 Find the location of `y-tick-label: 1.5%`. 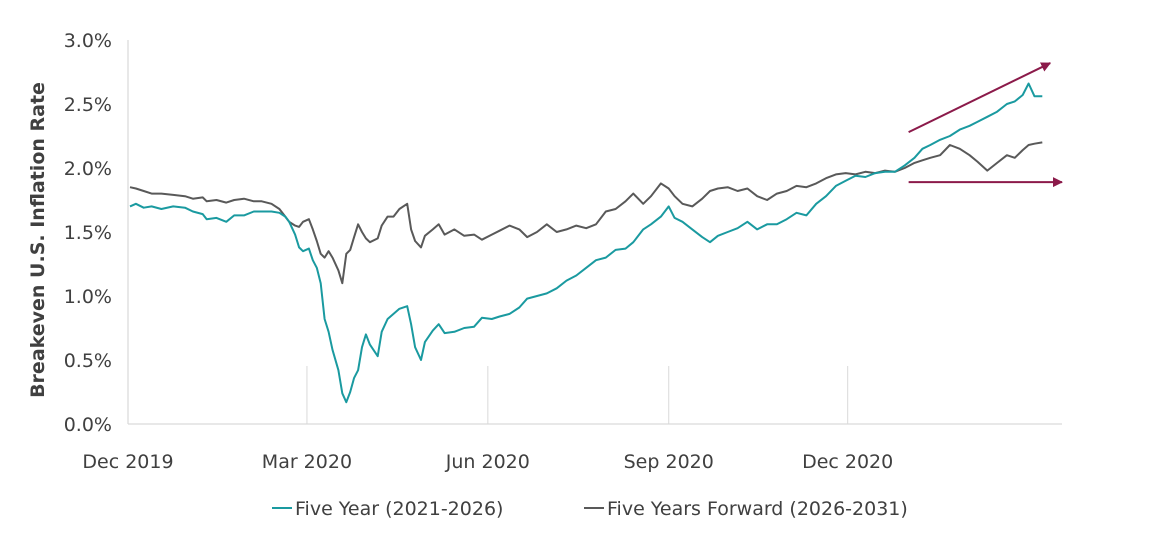

y-tick-label: 1.5% is located at coordinates (88, 233).